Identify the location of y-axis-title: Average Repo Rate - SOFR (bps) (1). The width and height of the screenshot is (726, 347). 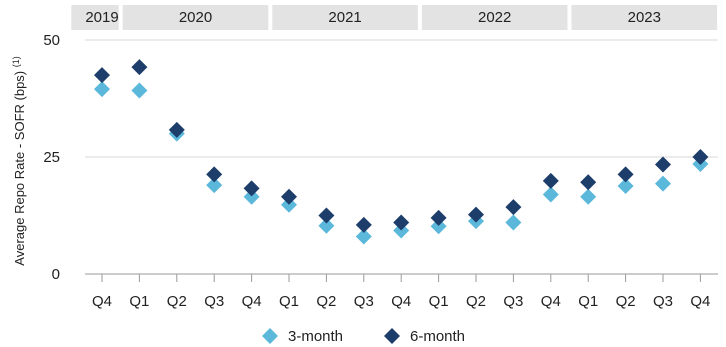
(19, 160).